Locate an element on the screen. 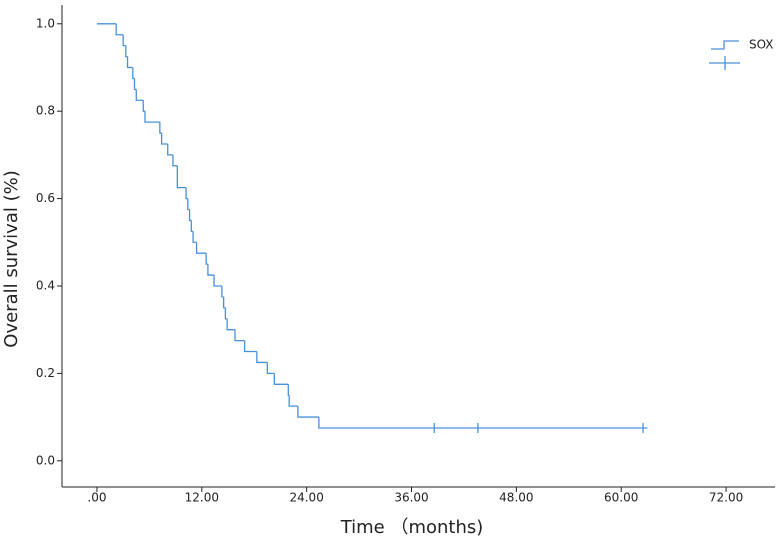  y-tick-label: 0.2 is located at coordinates (45, 373).